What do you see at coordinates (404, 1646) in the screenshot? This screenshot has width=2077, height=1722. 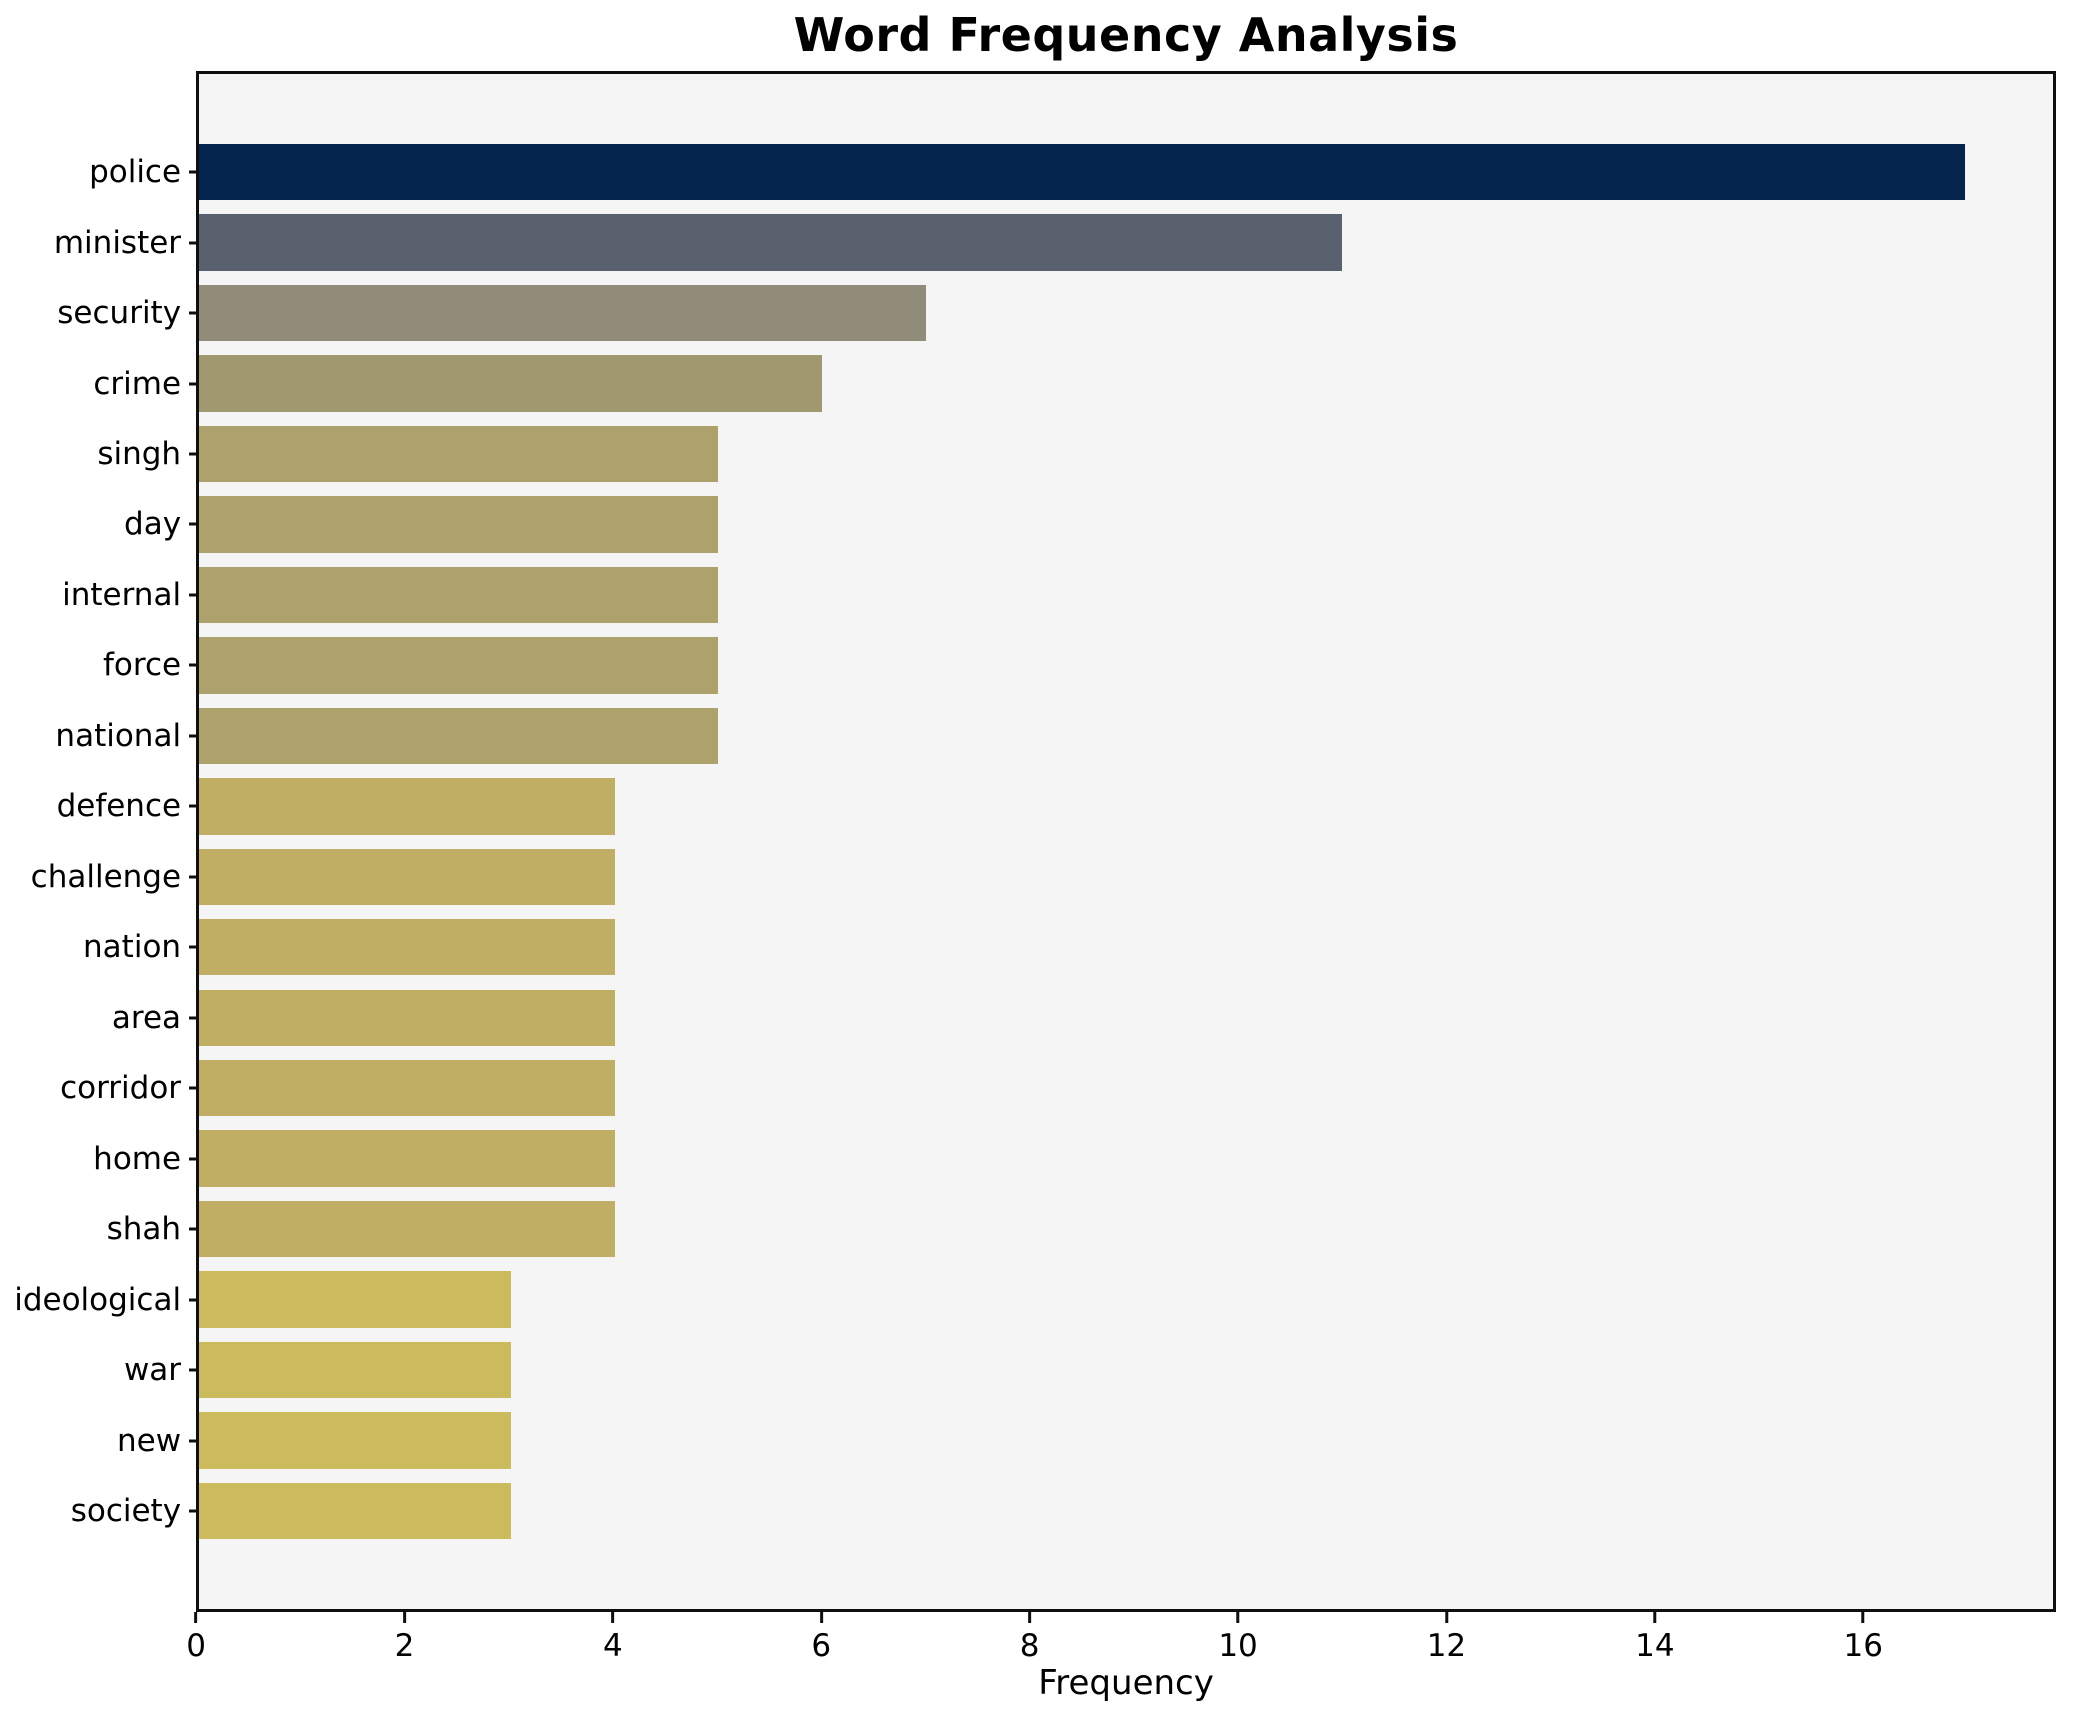 I see `x-tick-label: 2` at bounding box center [404, 1646].